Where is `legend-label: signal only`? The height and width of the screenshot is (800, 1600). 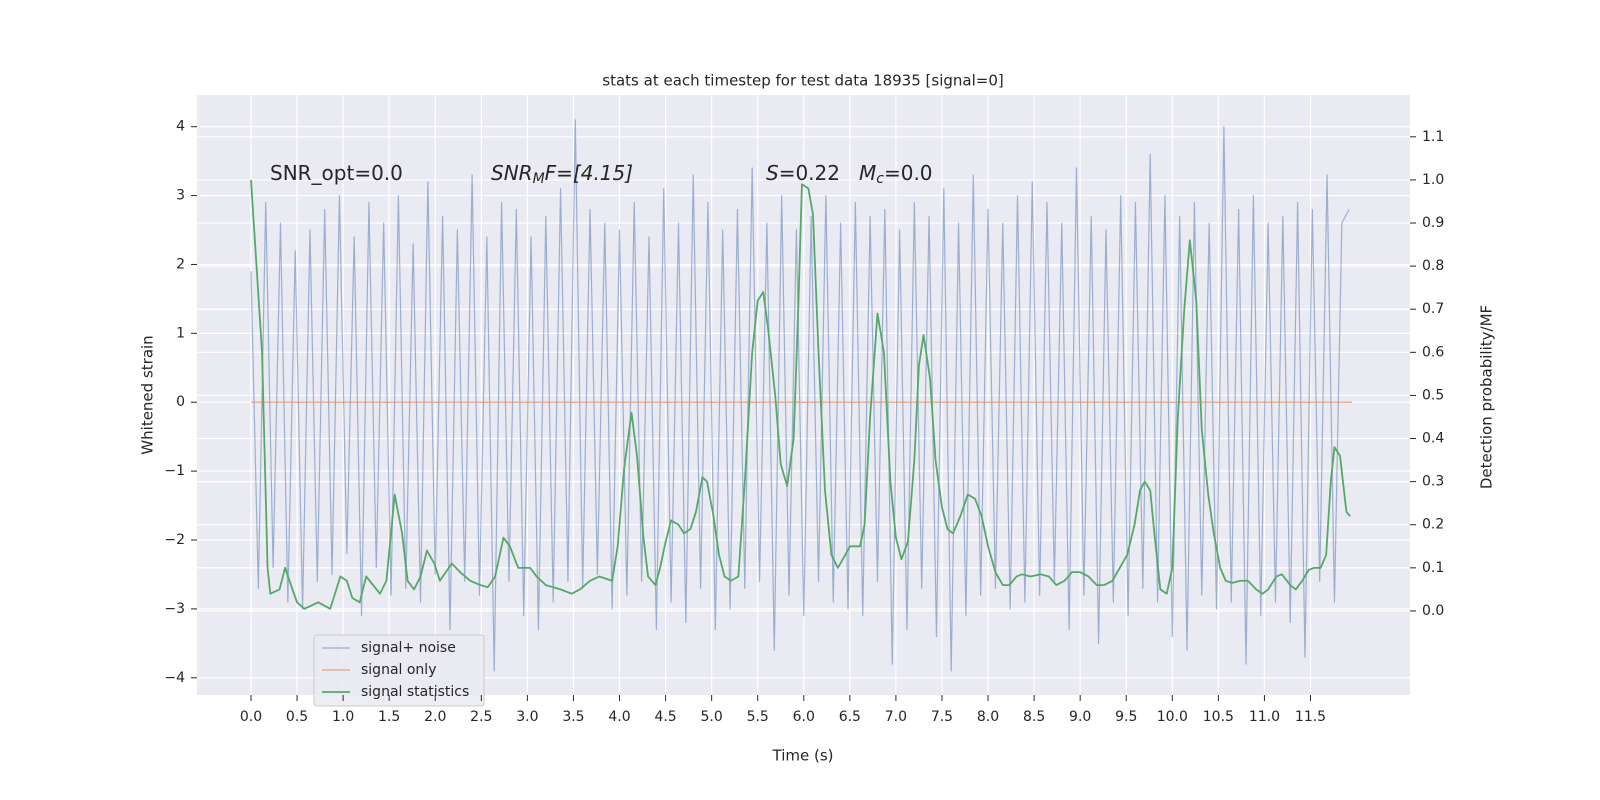 legend-label: signal only is located at coordinates (398, 670).